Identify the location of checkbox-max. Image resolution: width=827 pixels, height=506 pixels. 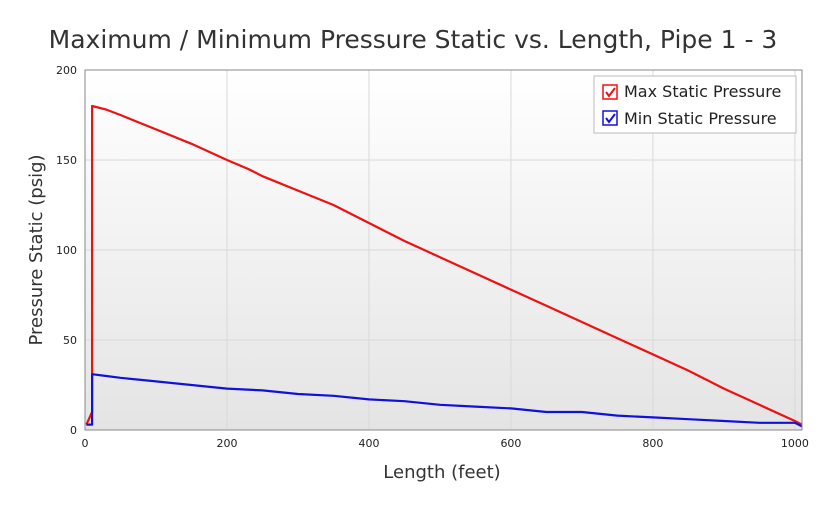
(610, 92).